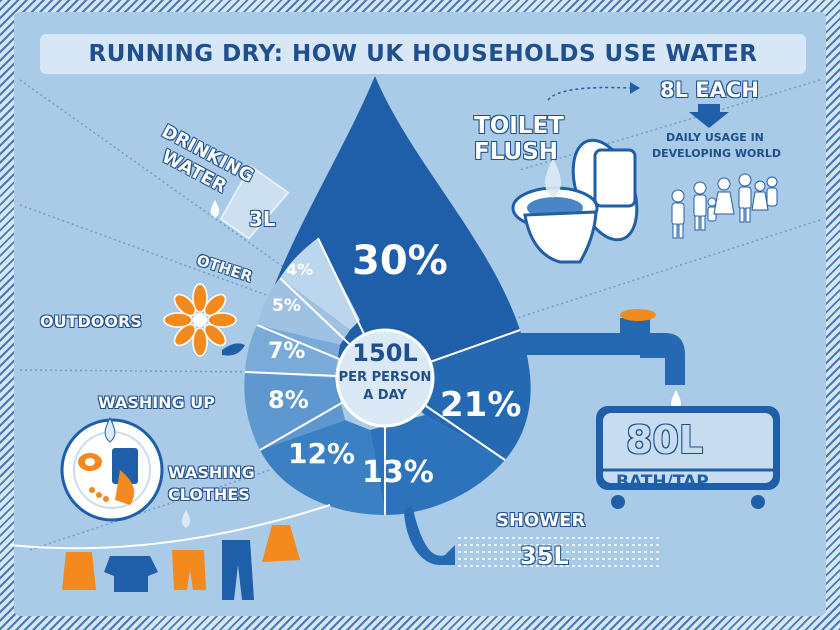  Describe the element at coordinates (170, 527) in the screenshot. I see `washing-line` at that location.